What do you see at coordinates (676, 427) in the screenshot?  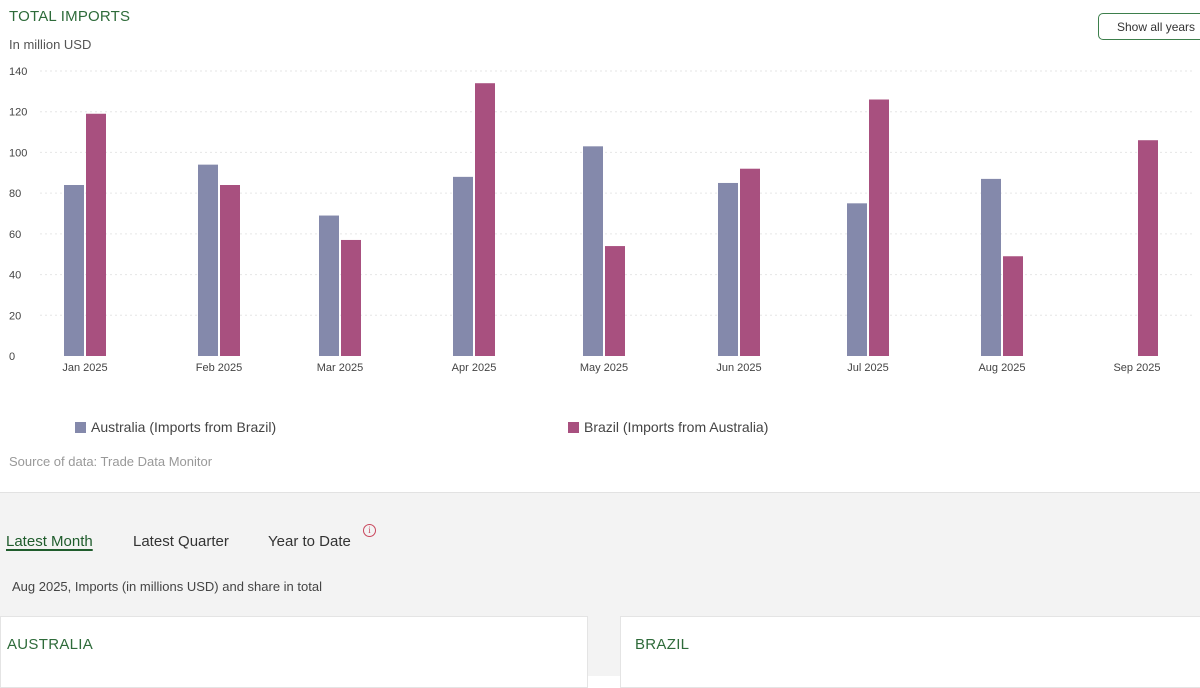 I see `legend-label-brazil: Brazil (Imports from Australia)` at bounding box center [676, 427].